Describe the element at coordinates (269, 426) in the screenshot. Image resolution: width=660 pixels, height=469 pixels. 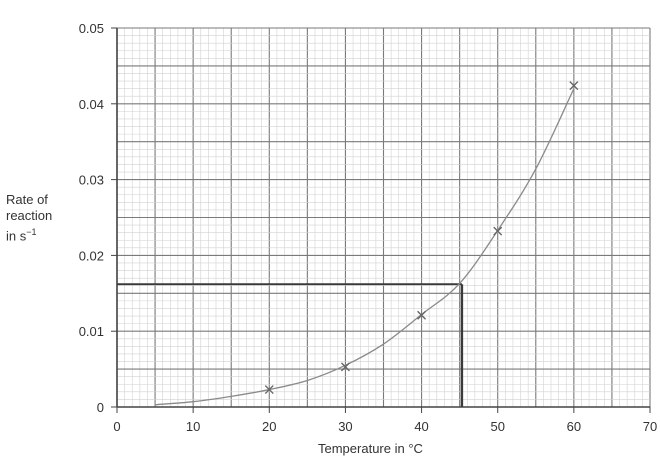
I see `x-tick-label: 20` at that location.